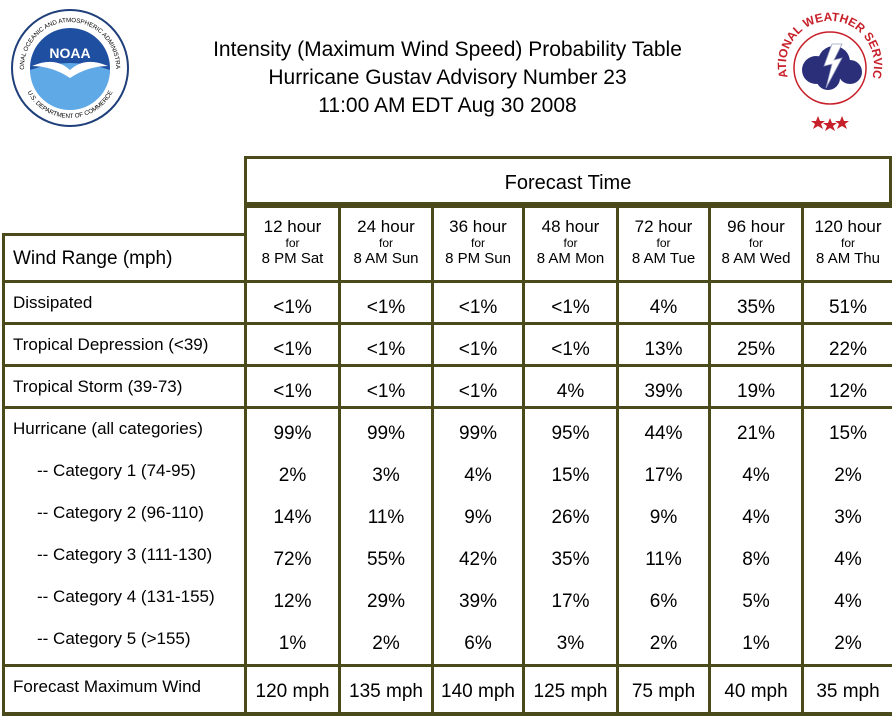 The image size is (895, 716). What do you see at coordinates (848, 433) in the screenshot?
I see `table-value: 15%` at bounding box center [848, 433].